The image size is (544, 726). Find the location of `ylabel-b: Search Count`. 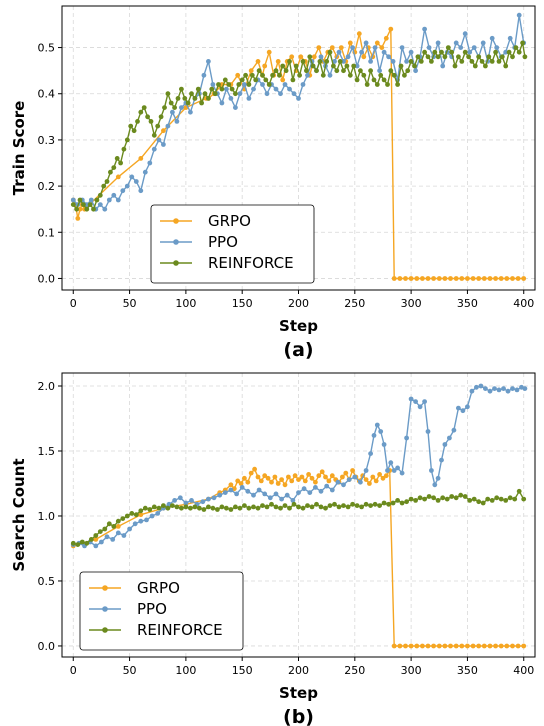

ylabel-b: Search Count is located at coordinates (19, 514).